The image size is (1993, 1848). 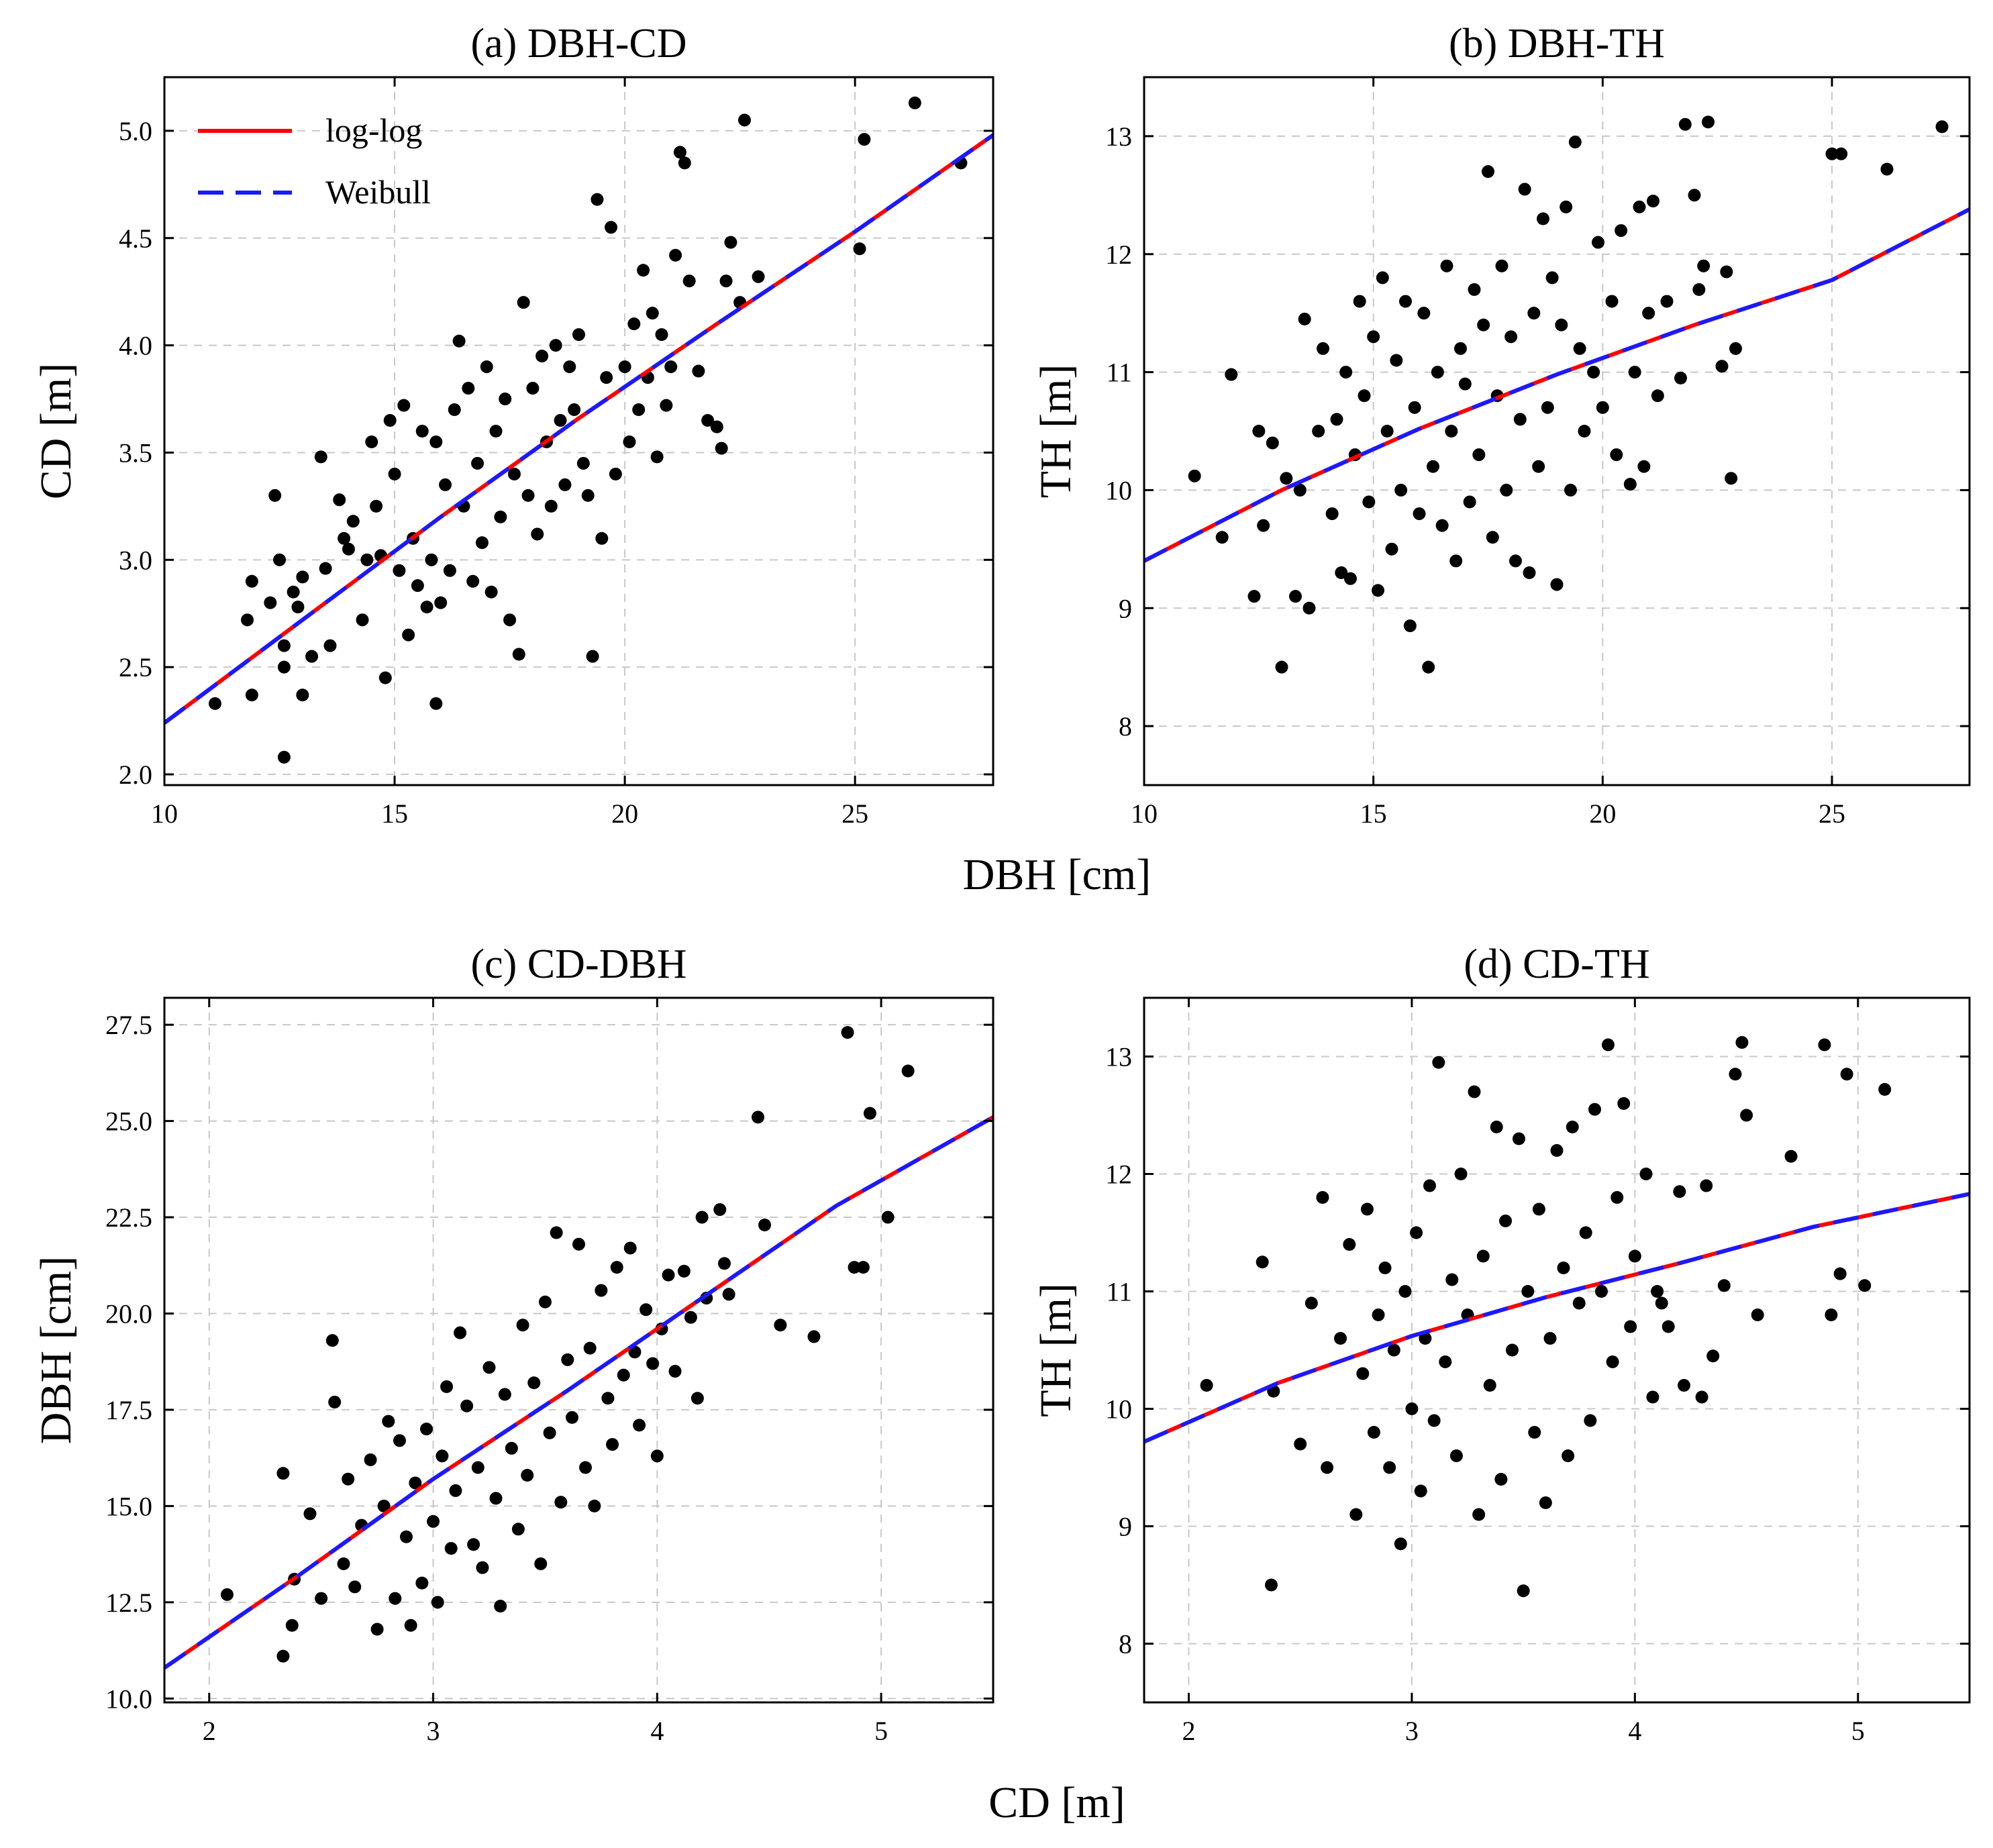 I want to click on y-tick-label: 25.0, so click(x=128, y=1122).